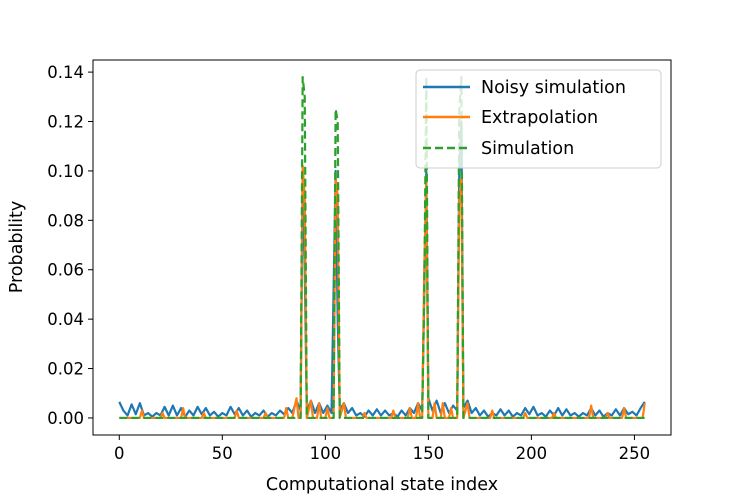  What do you see at coordinates (17, 247) in the screenshot?
I see `y-axis-title: Probability` at bounding box center [17, 247].